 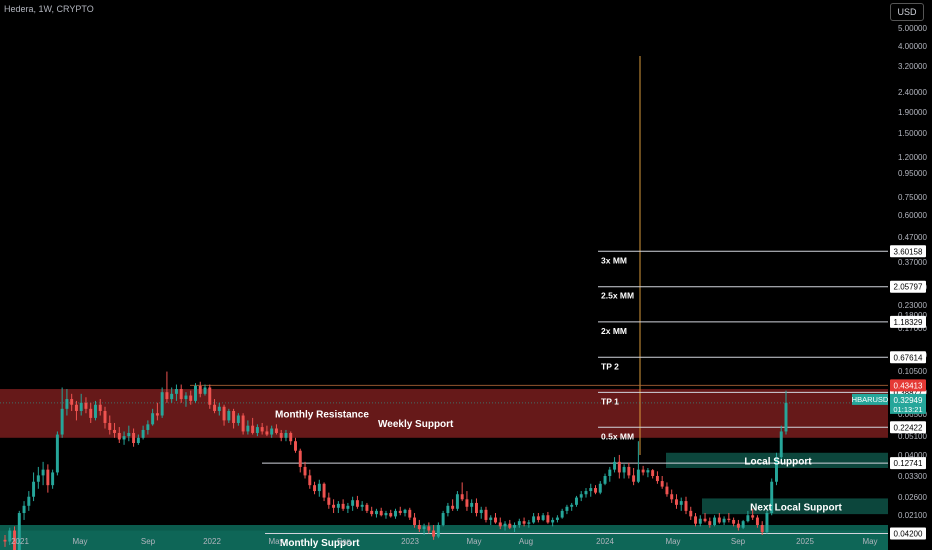 What do you see at coordinates (912, 436) in the screenshot?
I see `y-tick-label: 0.05100` at bounding box center [912, 436].